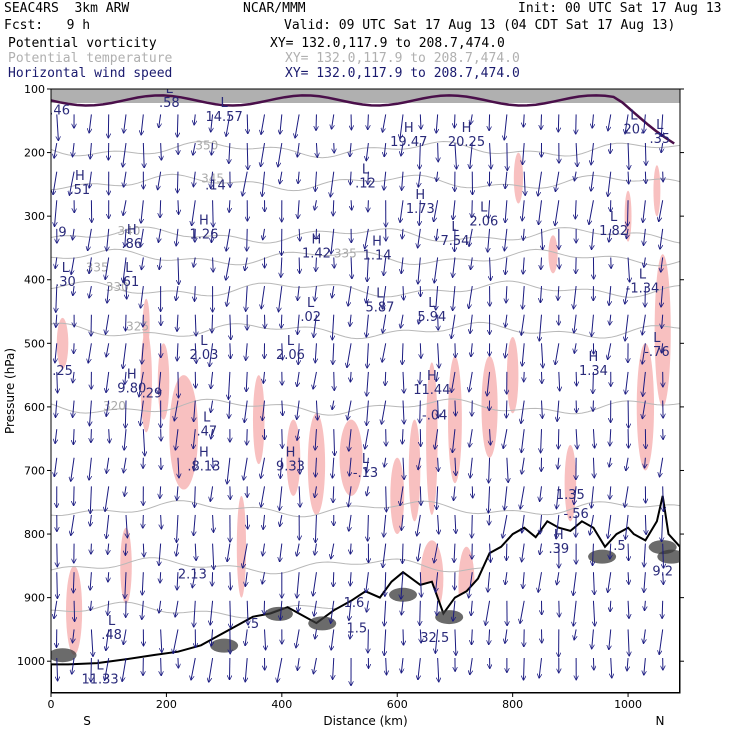 This screenshot has height=740, width=740. I want to click on pv-extremum-value: .61, so click(129, 282).